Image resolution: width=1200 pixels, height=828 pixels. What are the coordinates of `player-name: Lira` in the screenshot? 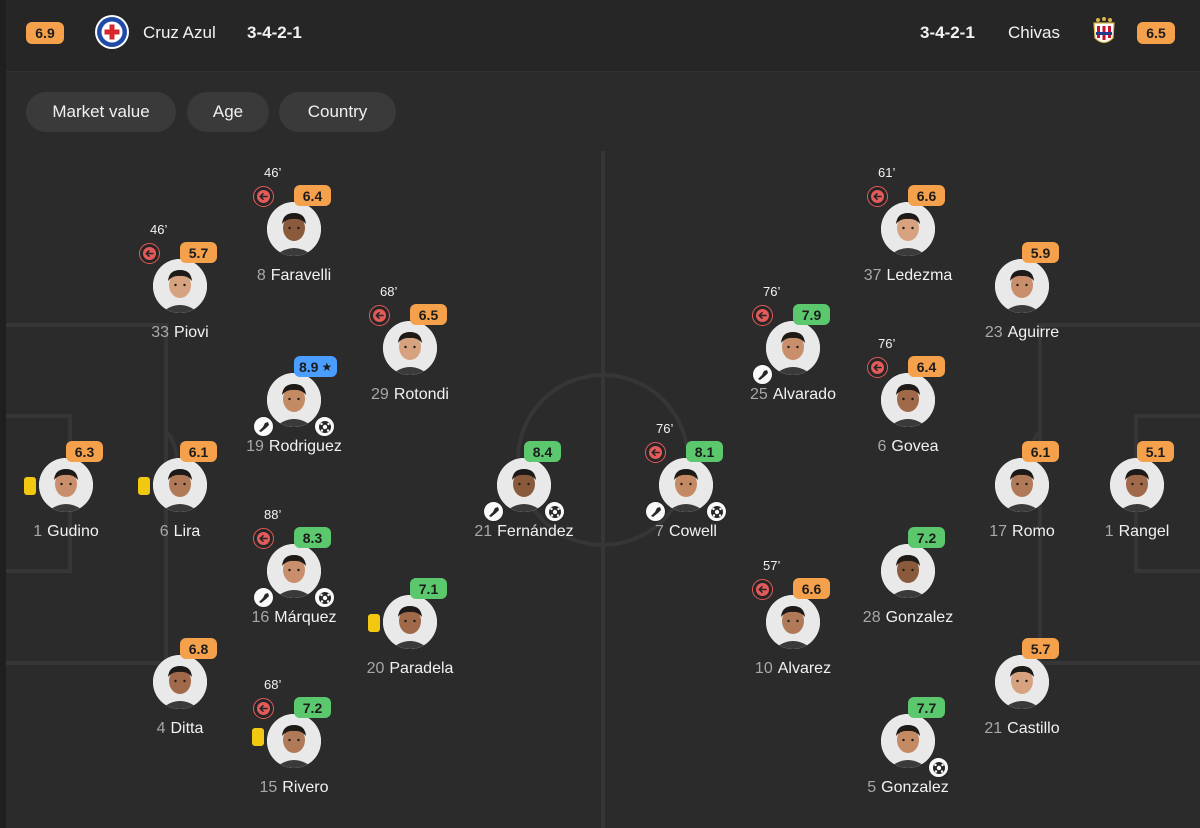 It's located at (187, 531).